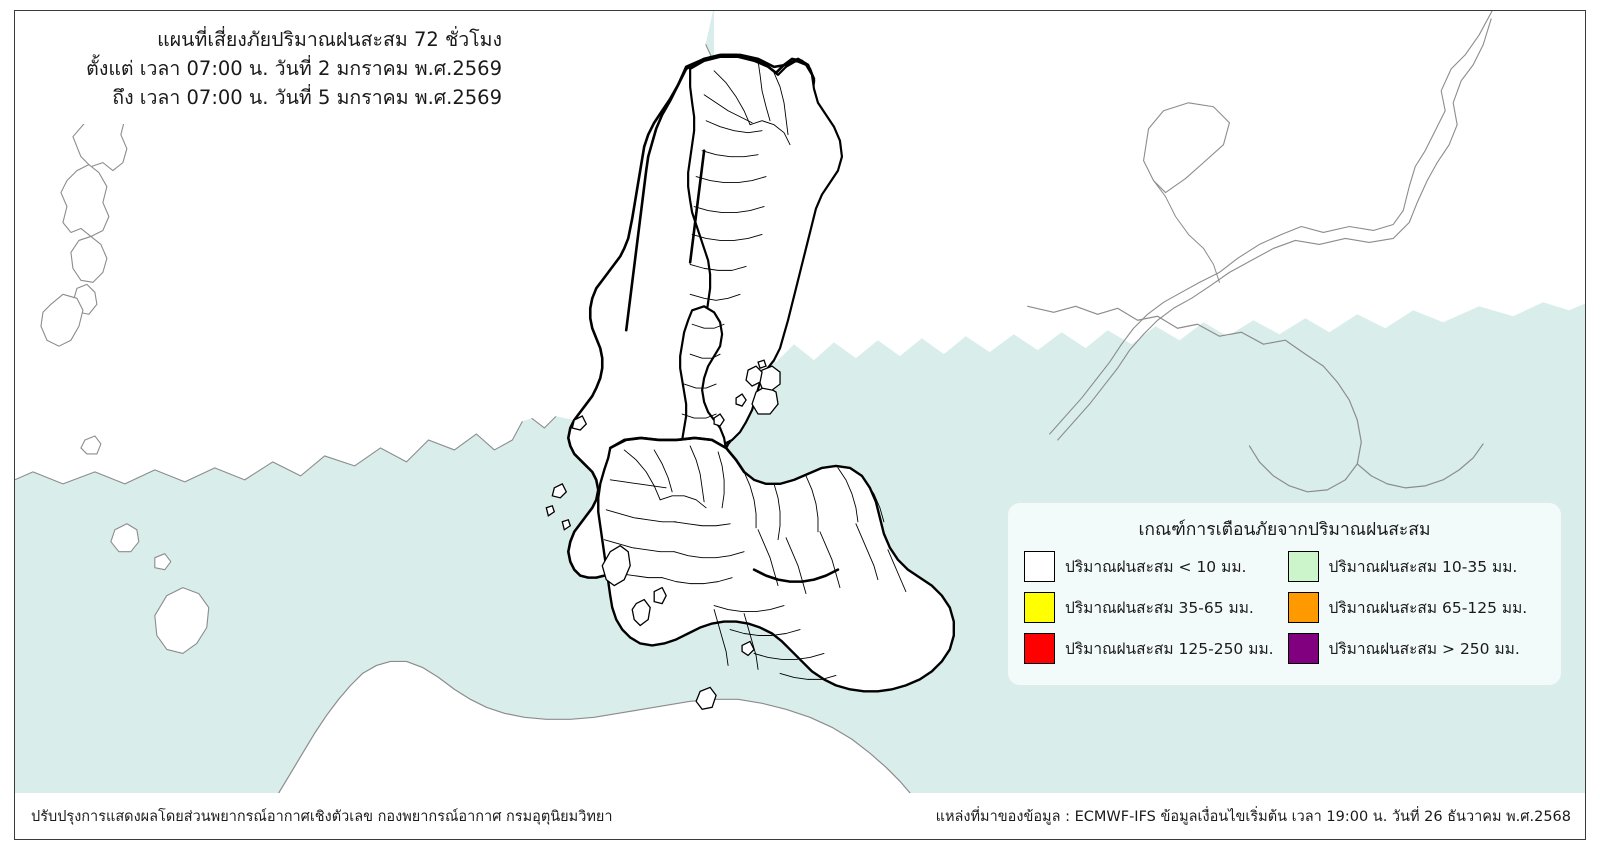 This screenshot has width=1600, height=850. Describe the element at coordinates (754, 376) in the screenshot. I see `koh-chang` at that location.